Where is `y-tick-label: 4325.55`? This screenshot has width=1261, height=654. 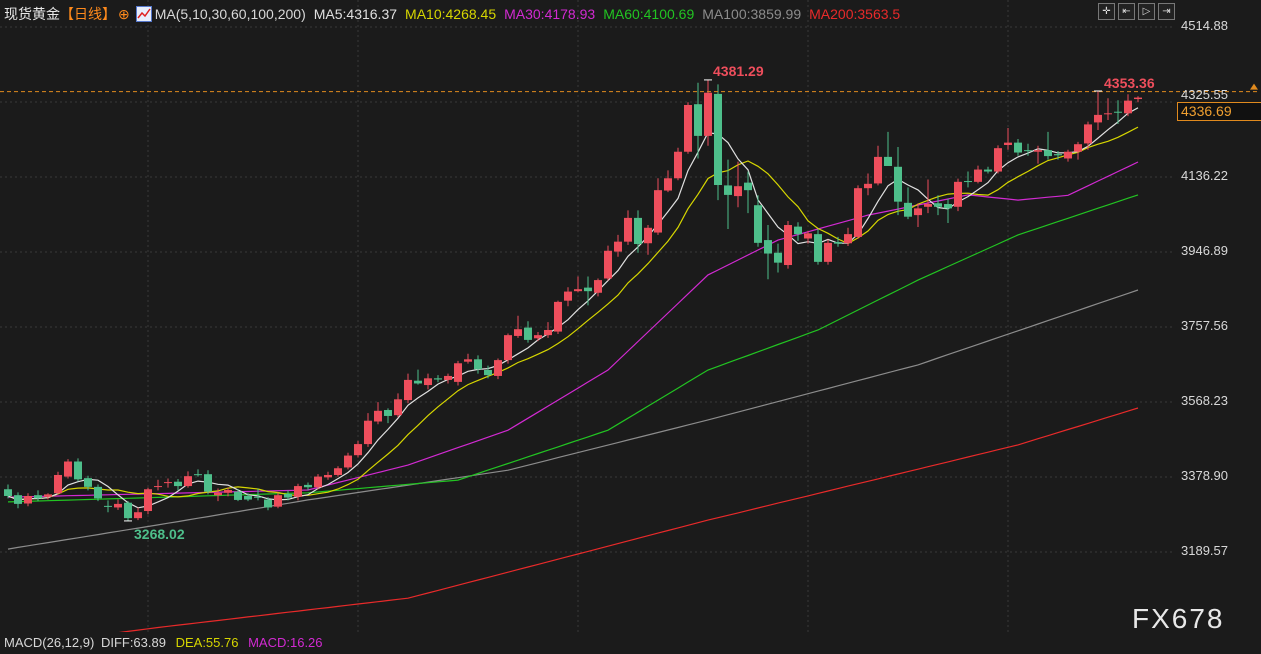 y-tick-label: 4325.55 is located at coordinates (1204, 94).